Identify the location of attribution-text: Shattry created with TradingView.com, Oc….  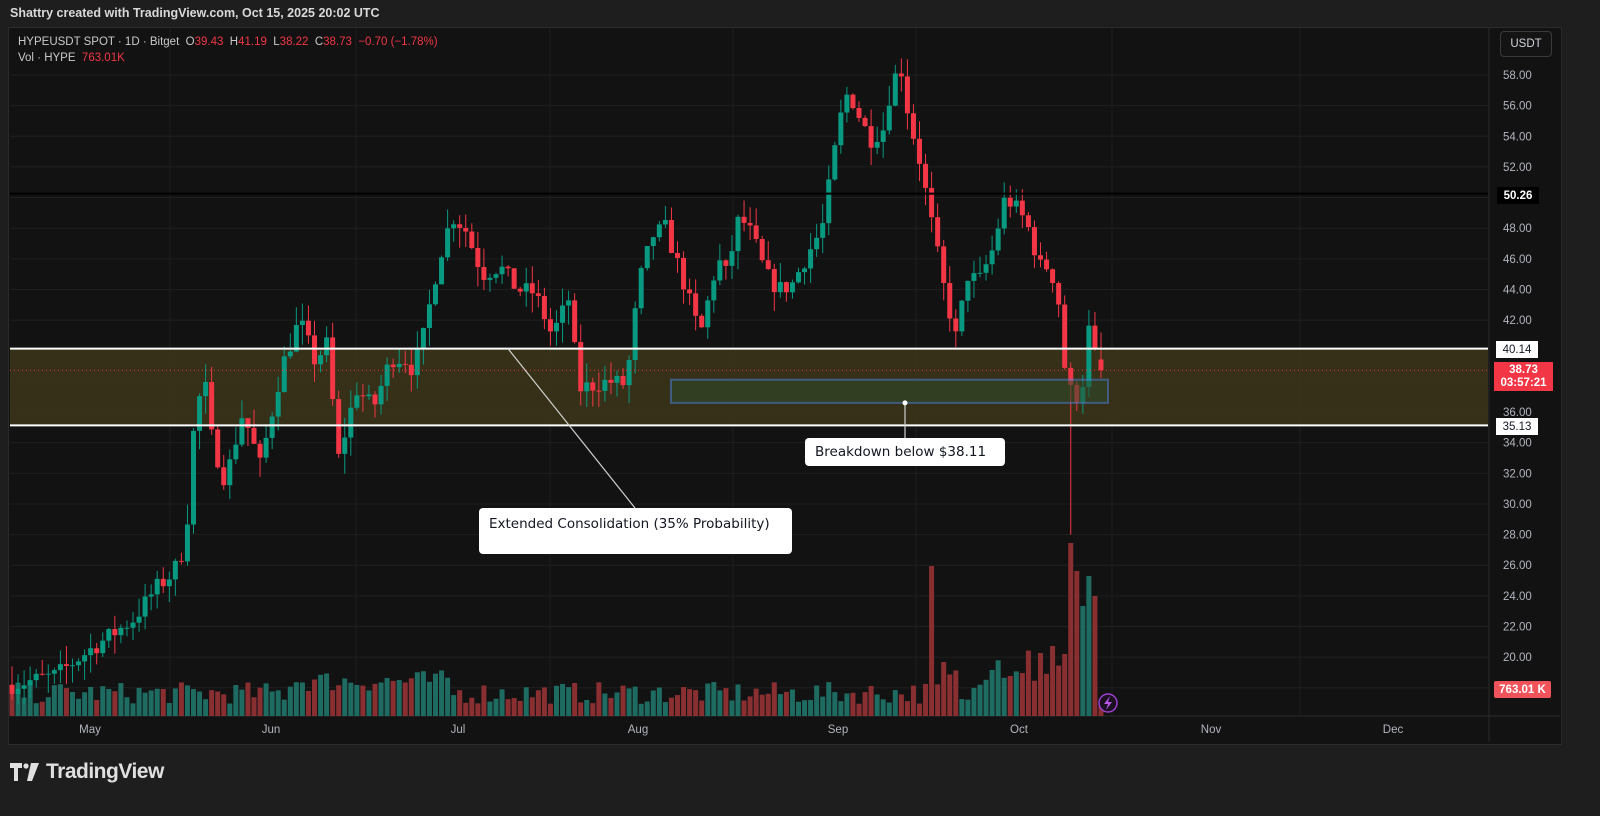
(195, 13).